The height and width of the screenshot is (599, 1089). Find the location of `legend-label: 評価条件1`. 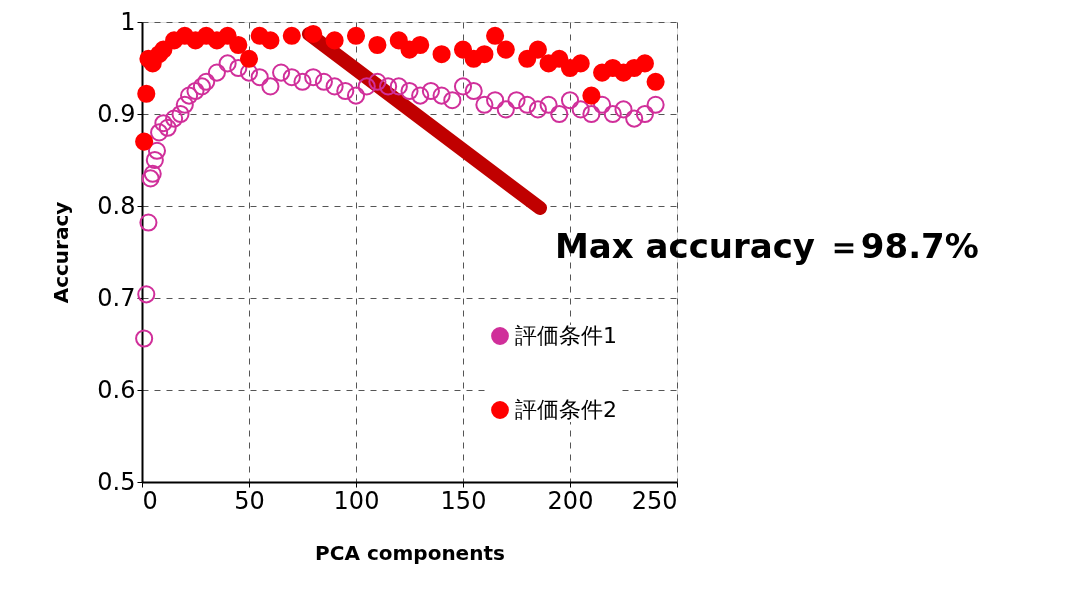

legend-label: 評価条件1 is located at coordinates (566, 335).